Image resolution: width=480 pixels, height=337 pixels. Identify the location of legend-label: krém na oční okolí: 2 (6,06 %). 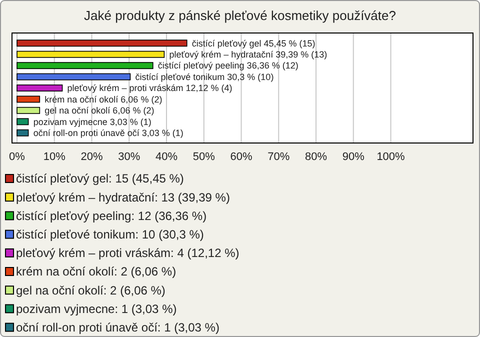
(96, 271).